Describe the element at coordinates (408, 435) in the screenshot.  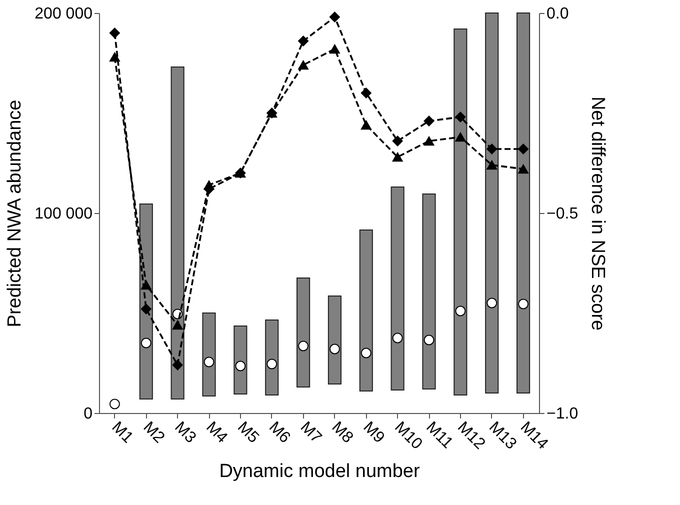
I see `x-tick-label: M10` at that location.